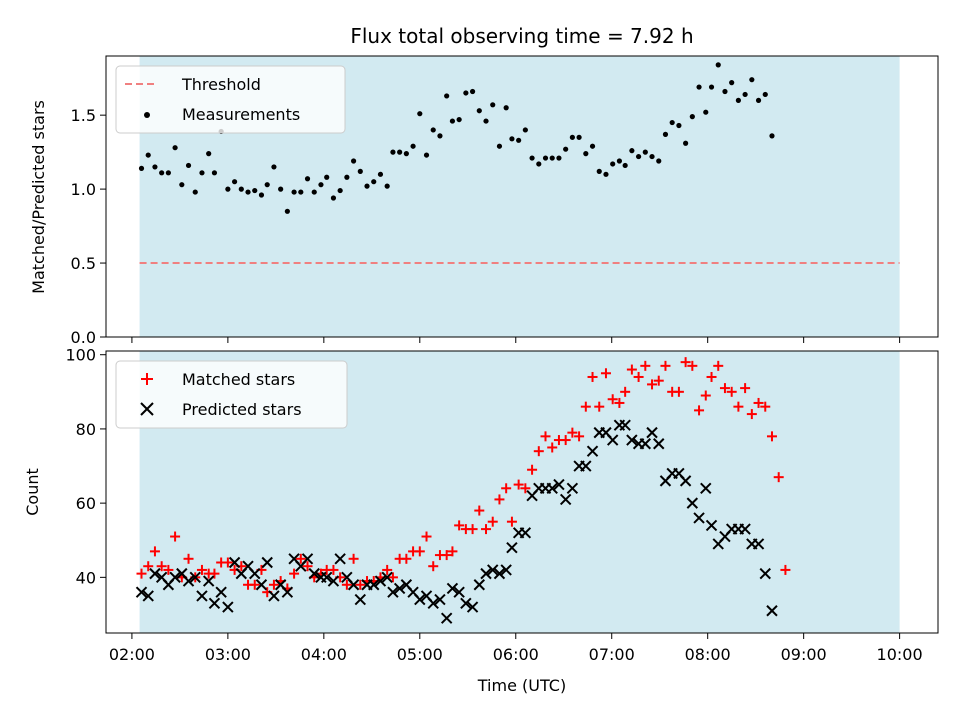  I want to click on threshold-legend-label: Threshold, so click(221, 84).